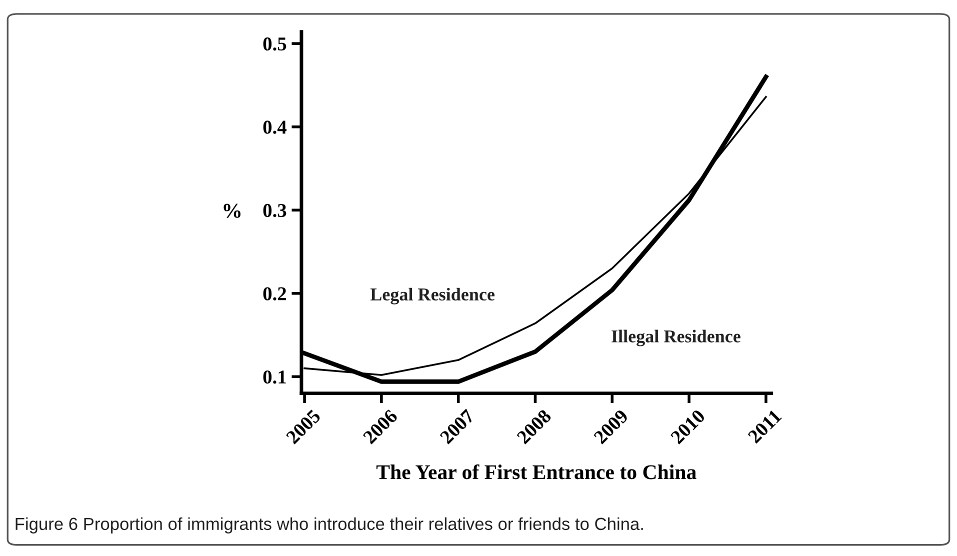  Describe the element at coordinates (536, 472) in the screenshot. I see `x-axis-title: The Year of First Entrance to China` at that location.